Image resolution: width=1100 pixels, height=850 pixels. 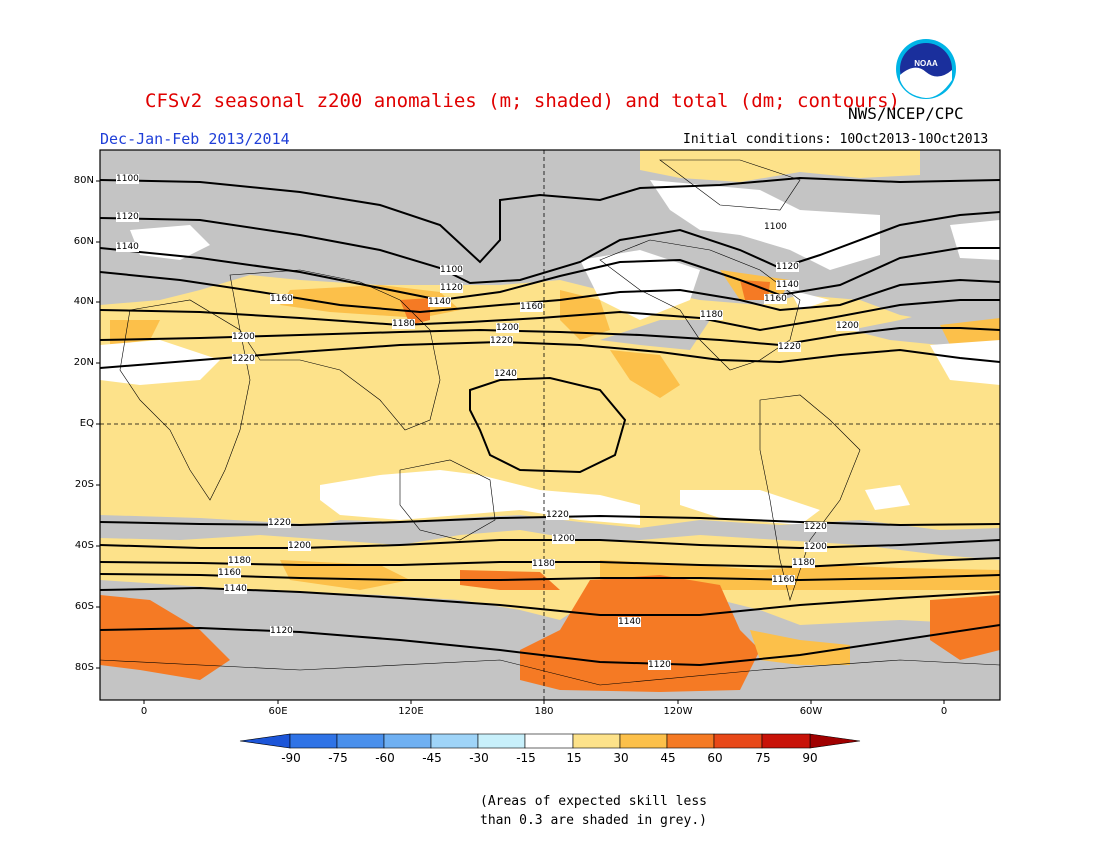 I want to click on orange-hawaii, so click(x=645, y=374).